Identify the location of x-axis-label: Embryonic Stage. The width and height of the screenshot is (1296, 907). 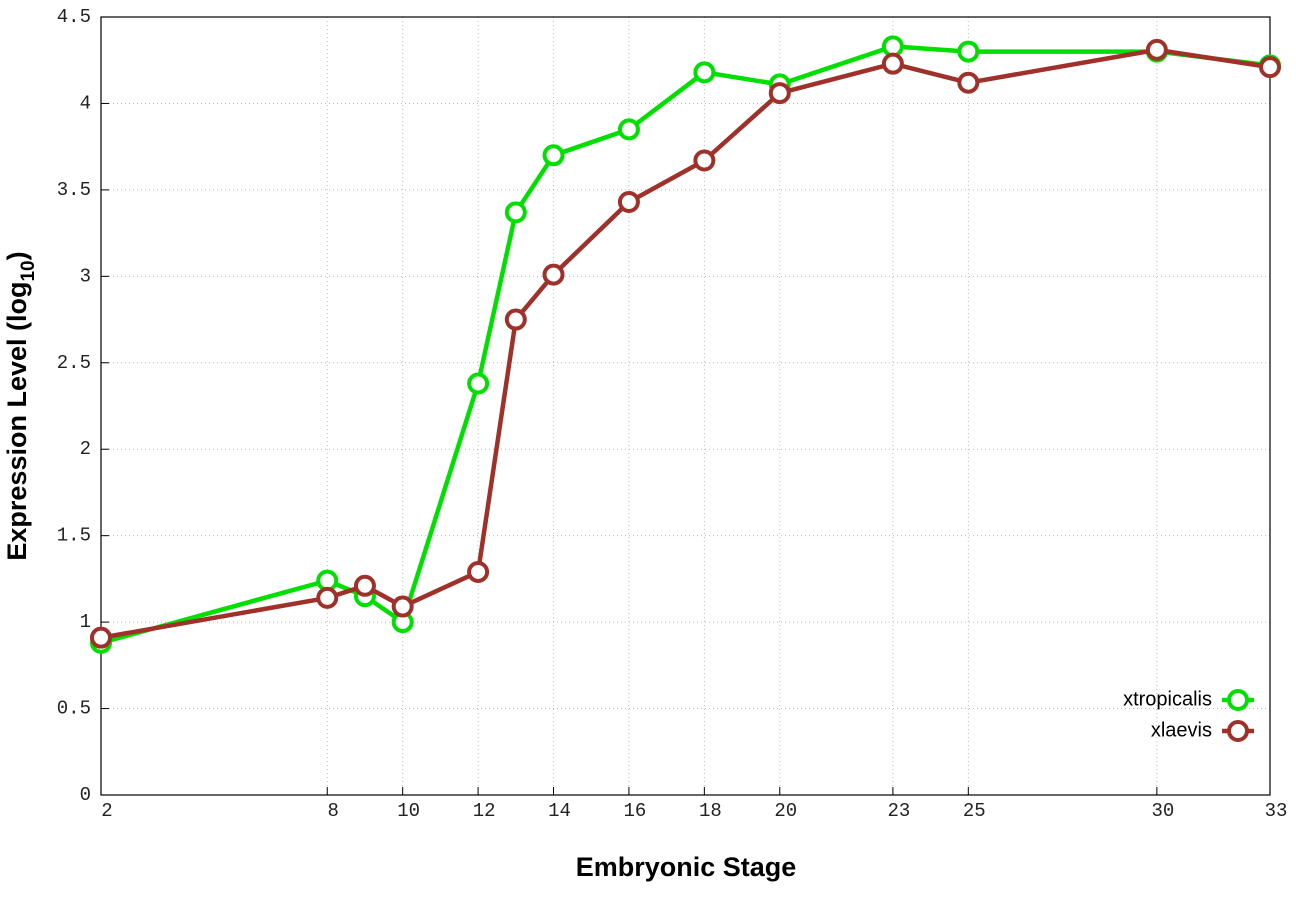
(686, 867).